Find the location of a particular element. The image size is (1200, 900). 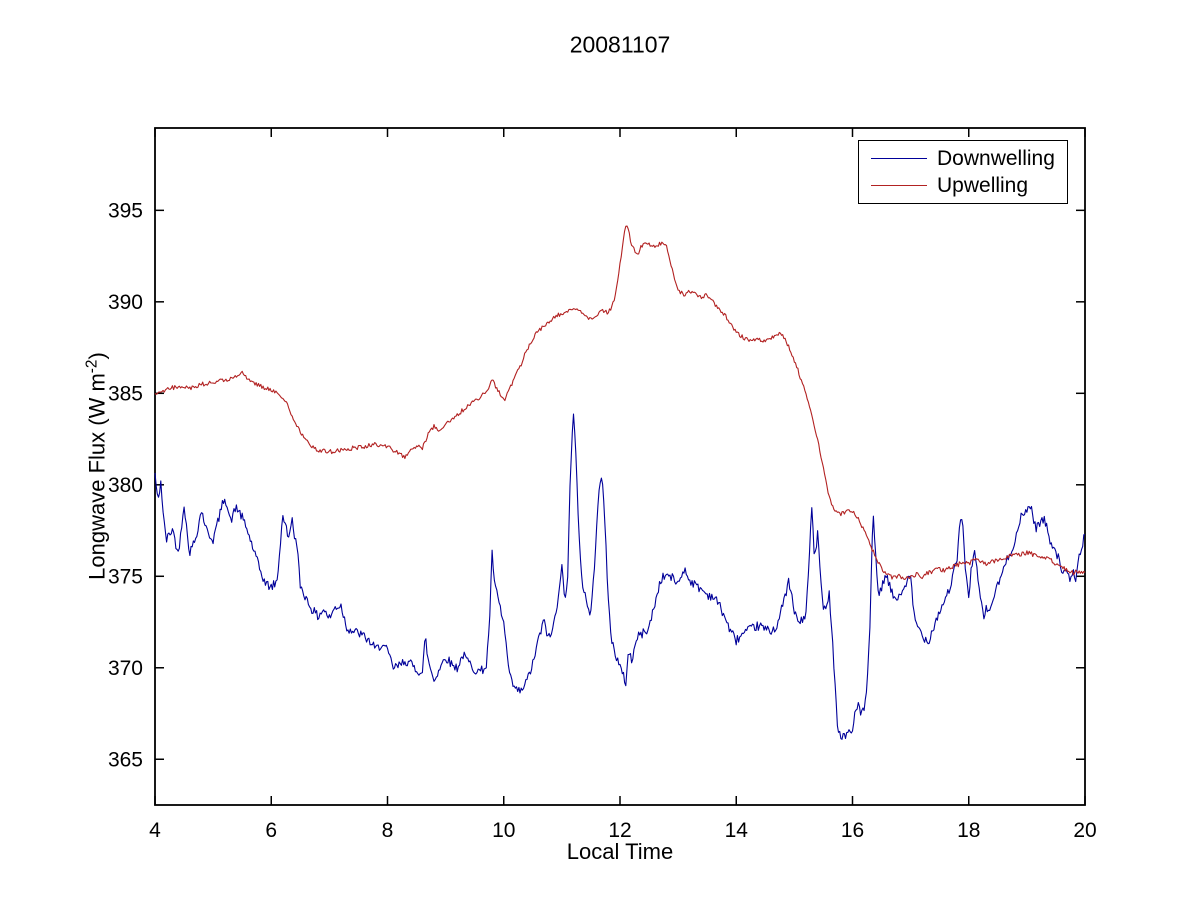

legend-line-downwelling is located at coordinates (899, 158).